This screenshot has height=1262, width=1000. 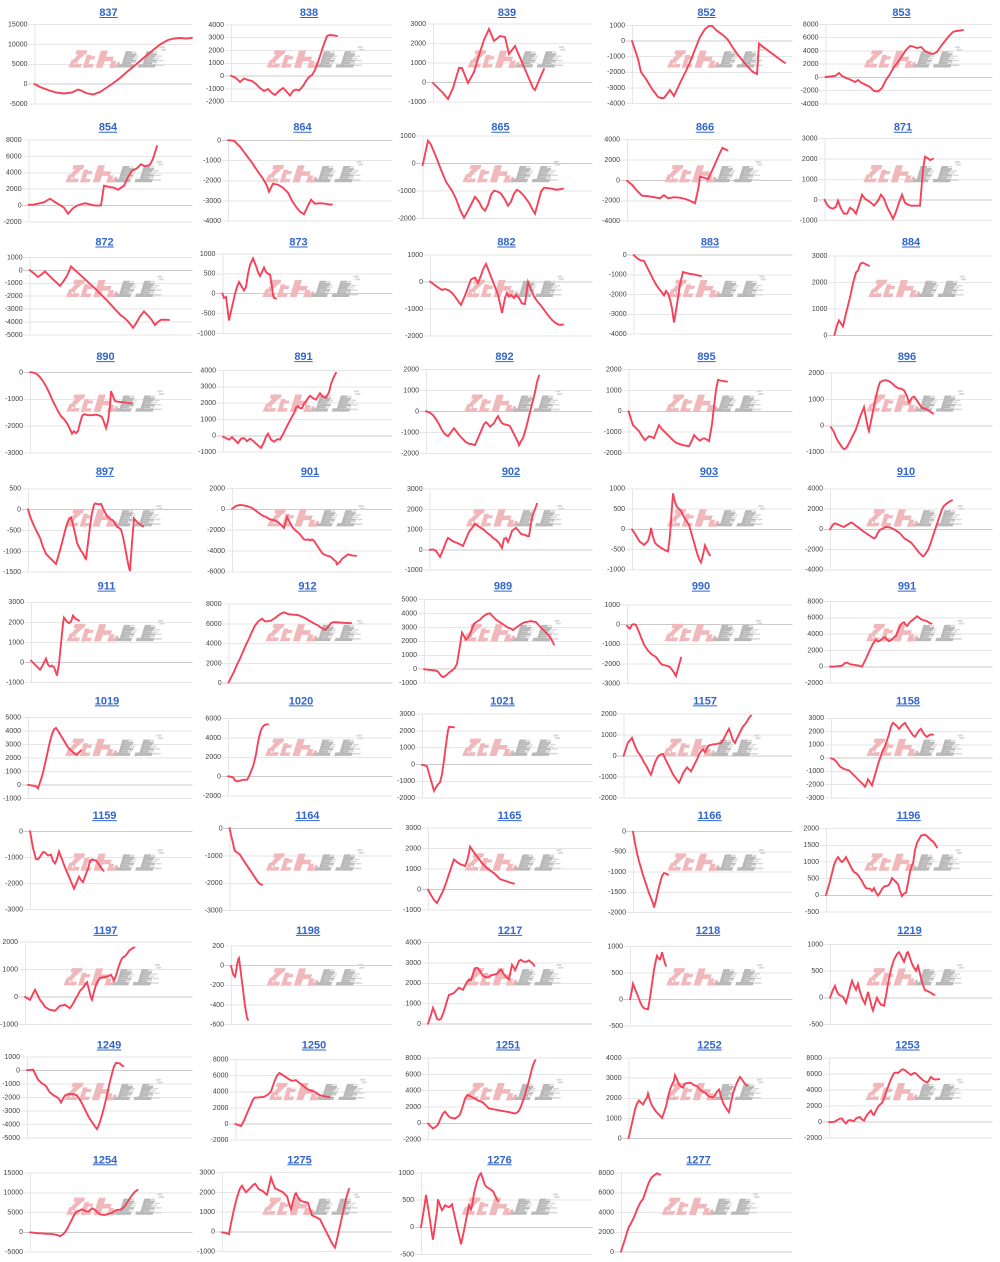 What do you see at coordinates (706, 13) in the screenshot?
I see `svg-text: 852` at bounding box center [706, 13].